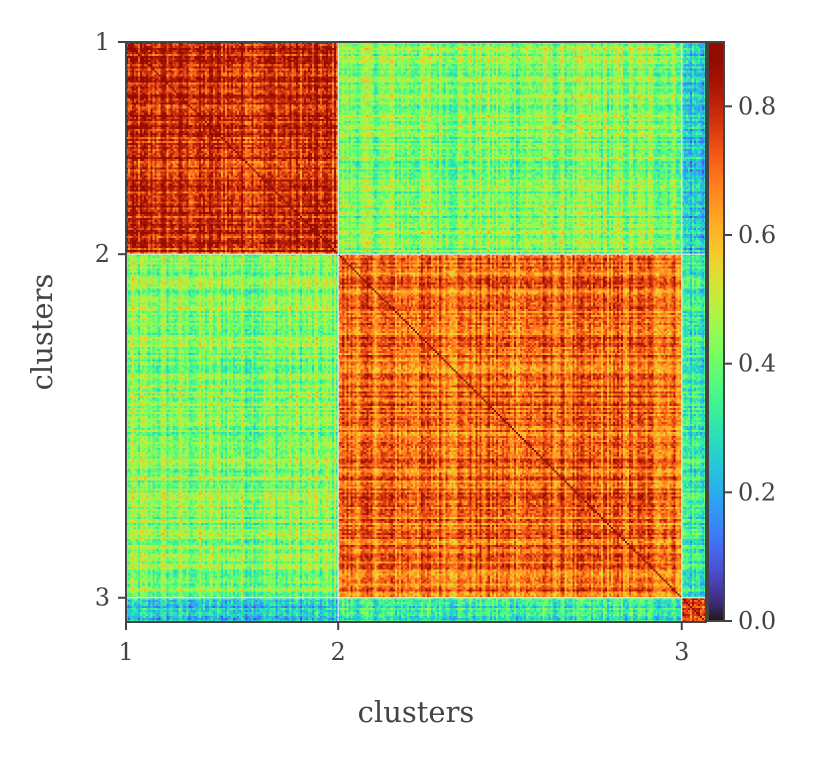 The height and width of the screenshot is (763, 831). What do you see at coordinates (757, 621) in the screenshot?
I see `colorbar-tick-label: 0.0` at bounding box center [757, 621].